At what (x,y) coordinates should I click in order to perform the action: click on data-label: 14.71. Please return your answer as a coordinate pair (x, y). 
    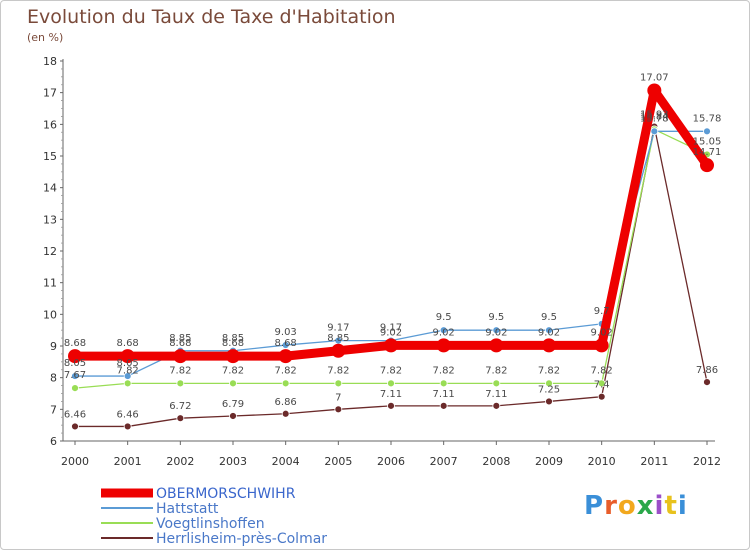
    Looking at the image, I should click on (707, 152).